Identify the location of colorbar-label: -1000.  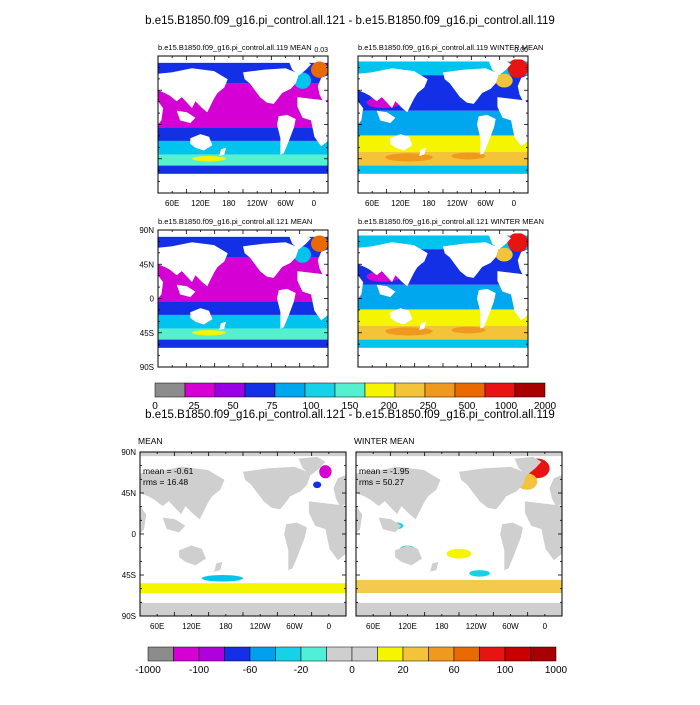
(148, 670).